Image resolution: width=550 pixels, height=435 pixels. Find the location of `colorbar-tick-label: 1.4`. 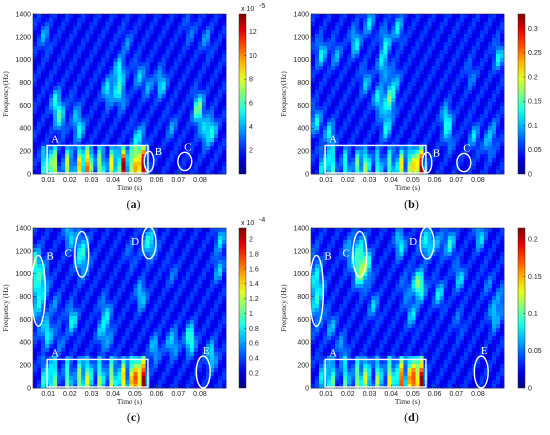

colorbar-tick-label: 1.4 is located at coordinates (254, 284).